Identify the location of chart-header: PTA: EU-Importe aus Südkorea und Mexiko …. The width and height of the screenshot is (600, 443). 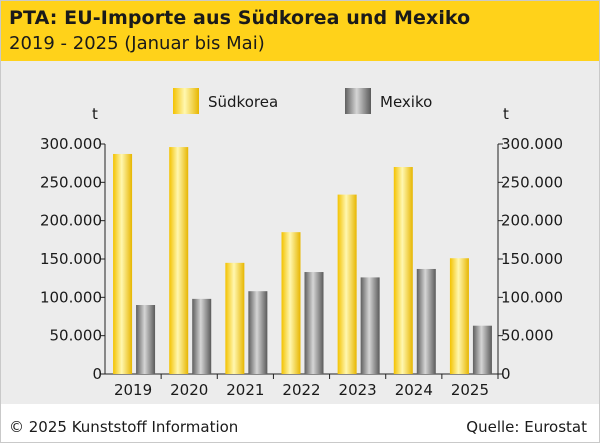
(300, 31).